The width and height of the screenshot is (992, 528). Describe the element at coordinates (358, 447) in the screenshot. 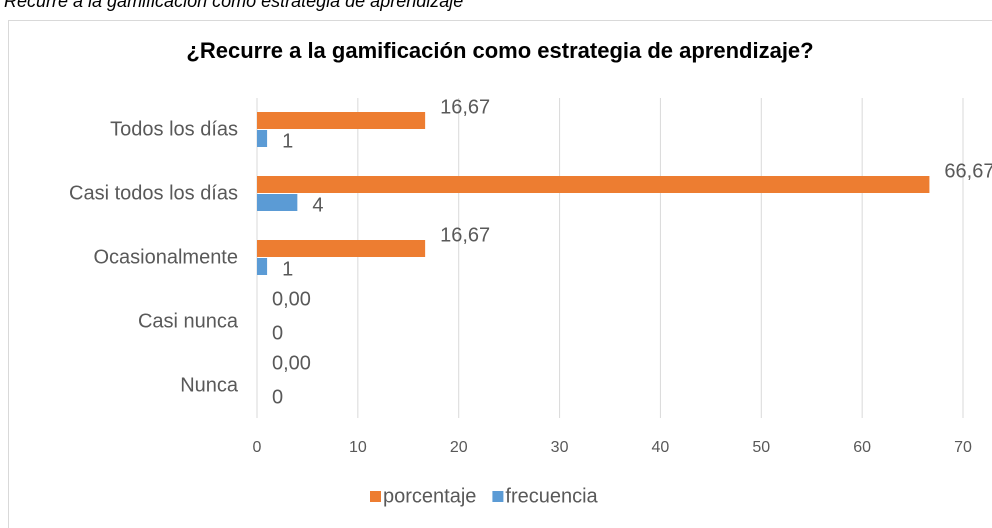

I see `x-tick-label: 10` at that location.